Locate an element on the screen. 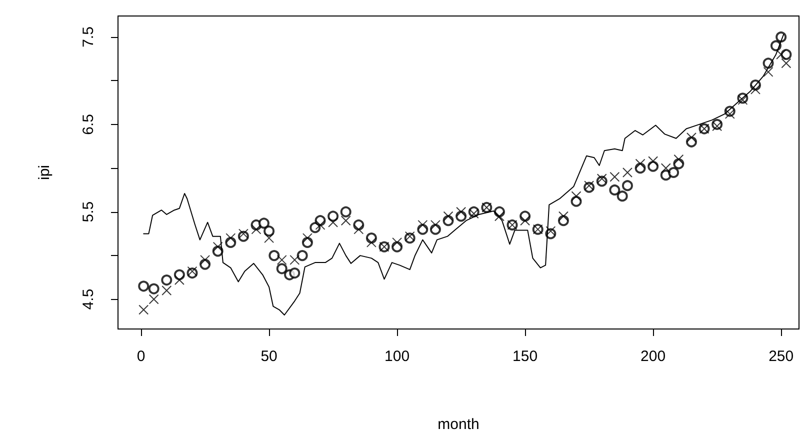 The height and width of the screenshot is (445, 811). x-tick-label: 150 is located at coordinates (525, 356).